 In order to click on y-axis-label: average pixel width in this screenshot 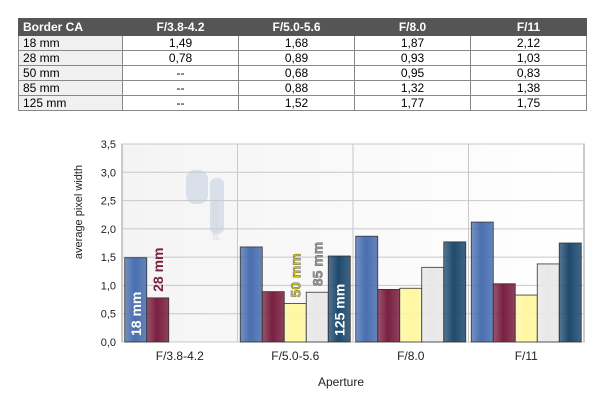, I will do `click(79, 212)`.